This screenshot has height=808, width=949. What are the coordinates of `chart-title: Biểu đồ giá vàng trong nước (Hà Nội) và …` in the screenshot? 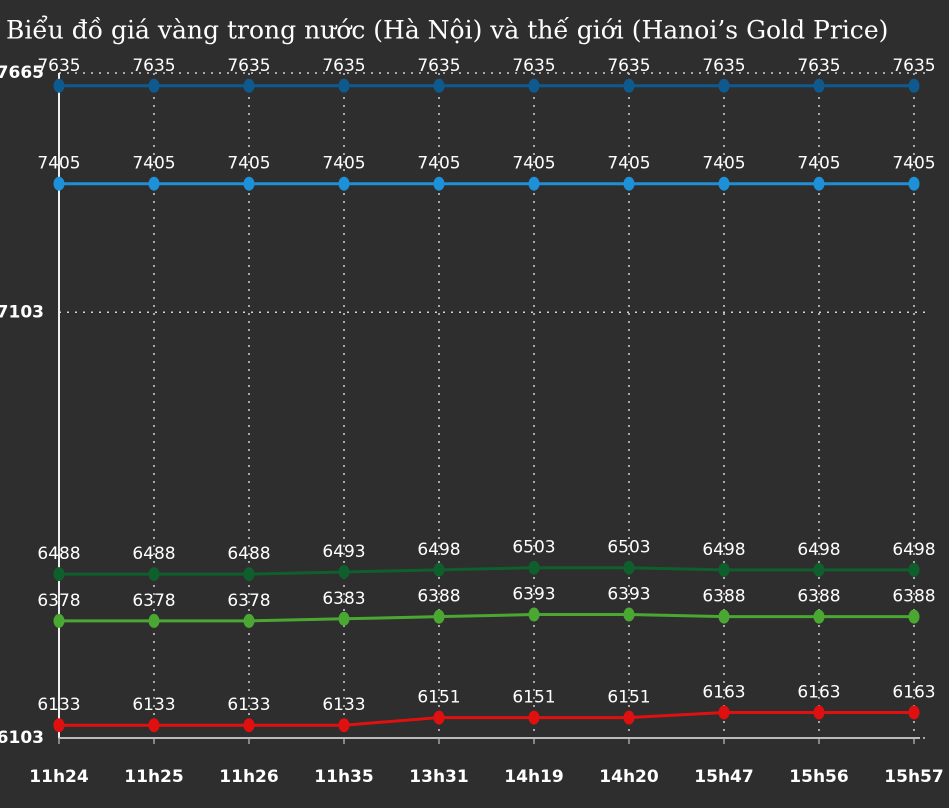 It's located at (447, 30).